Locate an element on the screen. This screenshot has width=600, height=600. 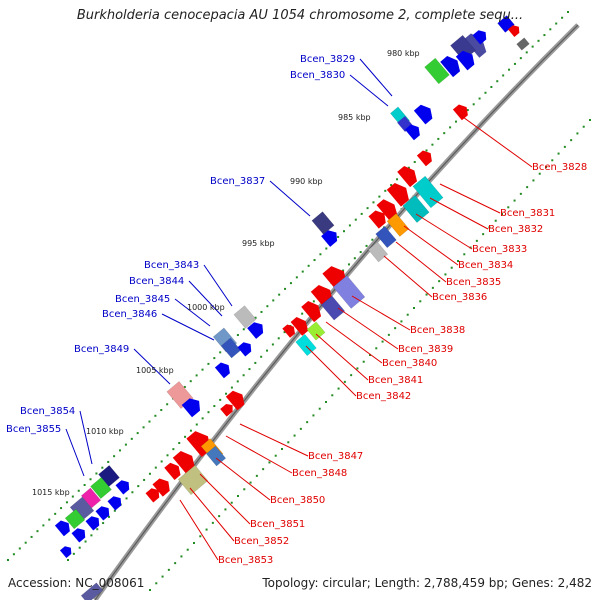
gene-label: Bcen_3837 is located at coordinates (237, 181).